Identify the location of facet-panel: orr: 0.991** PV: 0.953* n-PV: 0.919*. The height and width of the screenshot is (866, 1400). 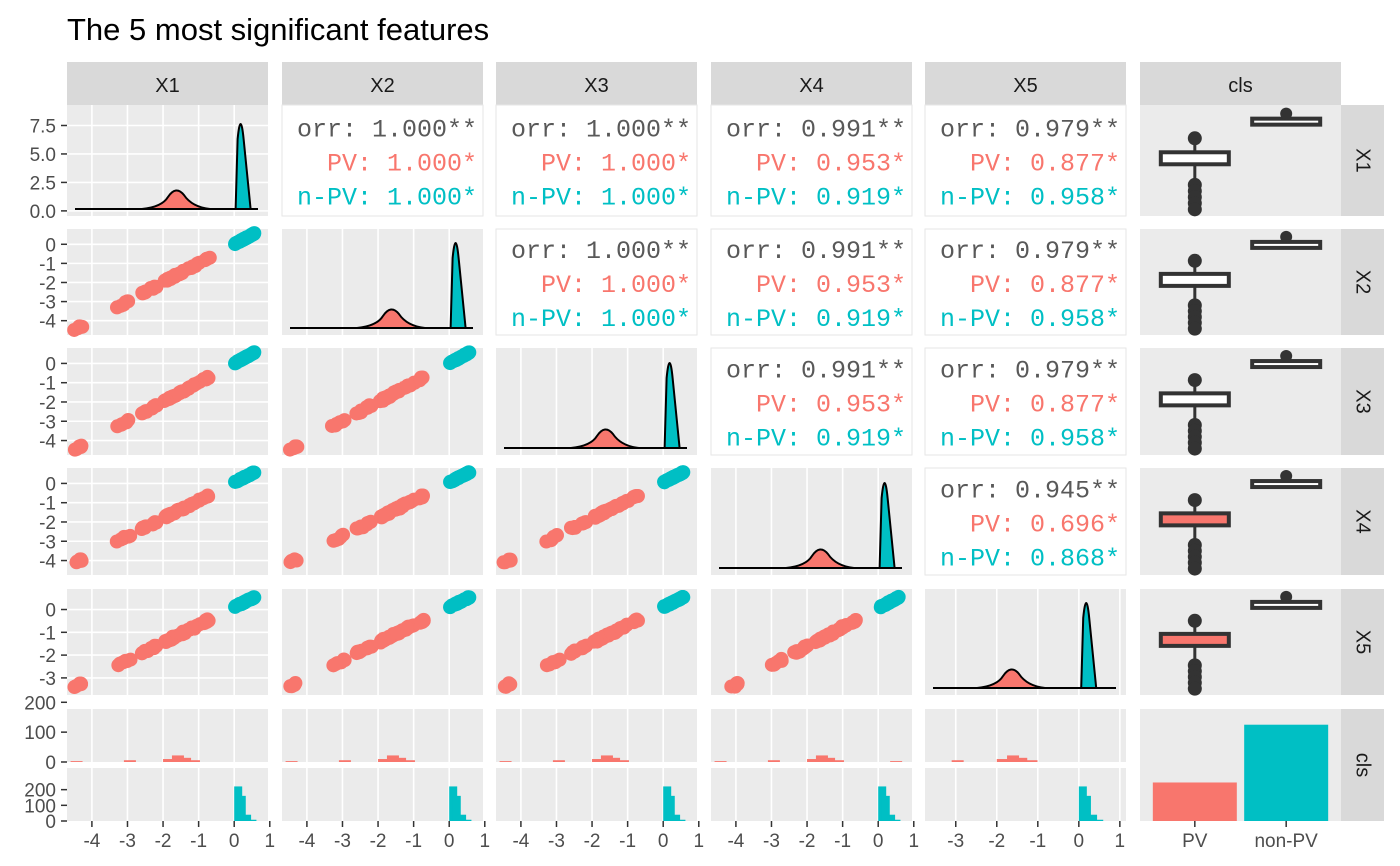
(811, 282).